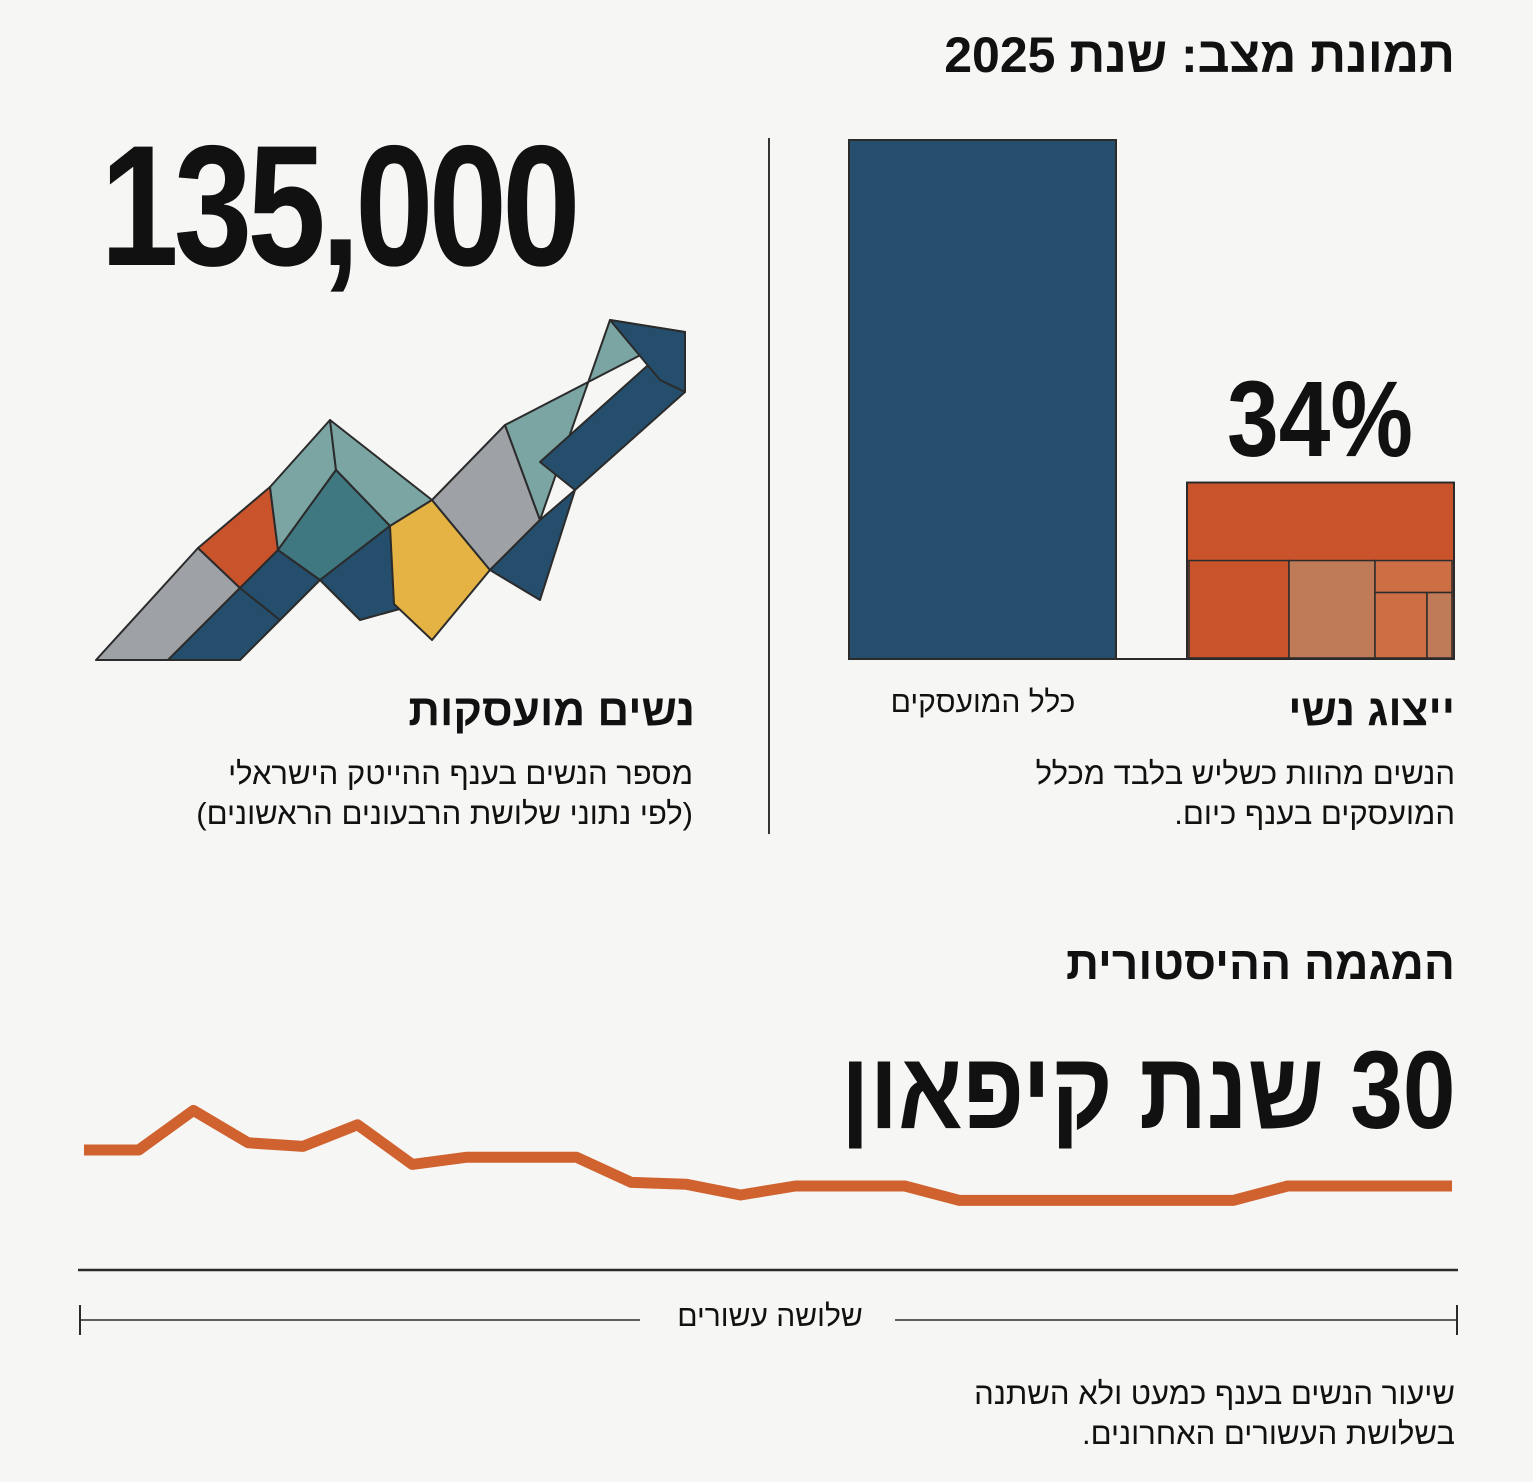 The height and width of the screenshot is (1482, 1533). Describe the element at coordinates (1199, 55) in the screenshot. I see `page-title: תמונת מצב: שנת 2025` at that location.